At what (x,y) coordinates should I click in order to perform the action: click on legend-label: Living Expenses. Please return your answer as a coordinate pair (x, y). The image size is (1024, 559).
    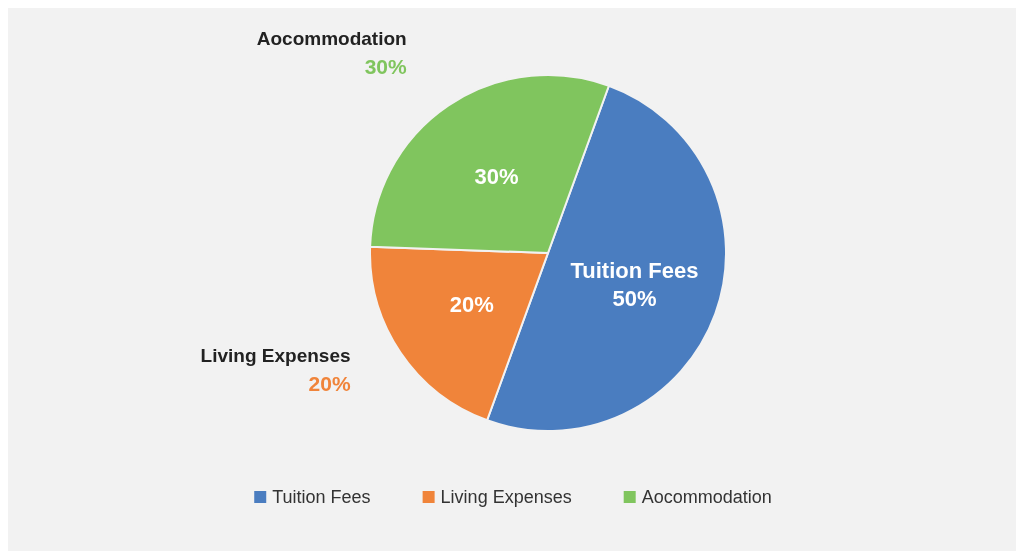
    Looking at the image, I should click on (506, 497).